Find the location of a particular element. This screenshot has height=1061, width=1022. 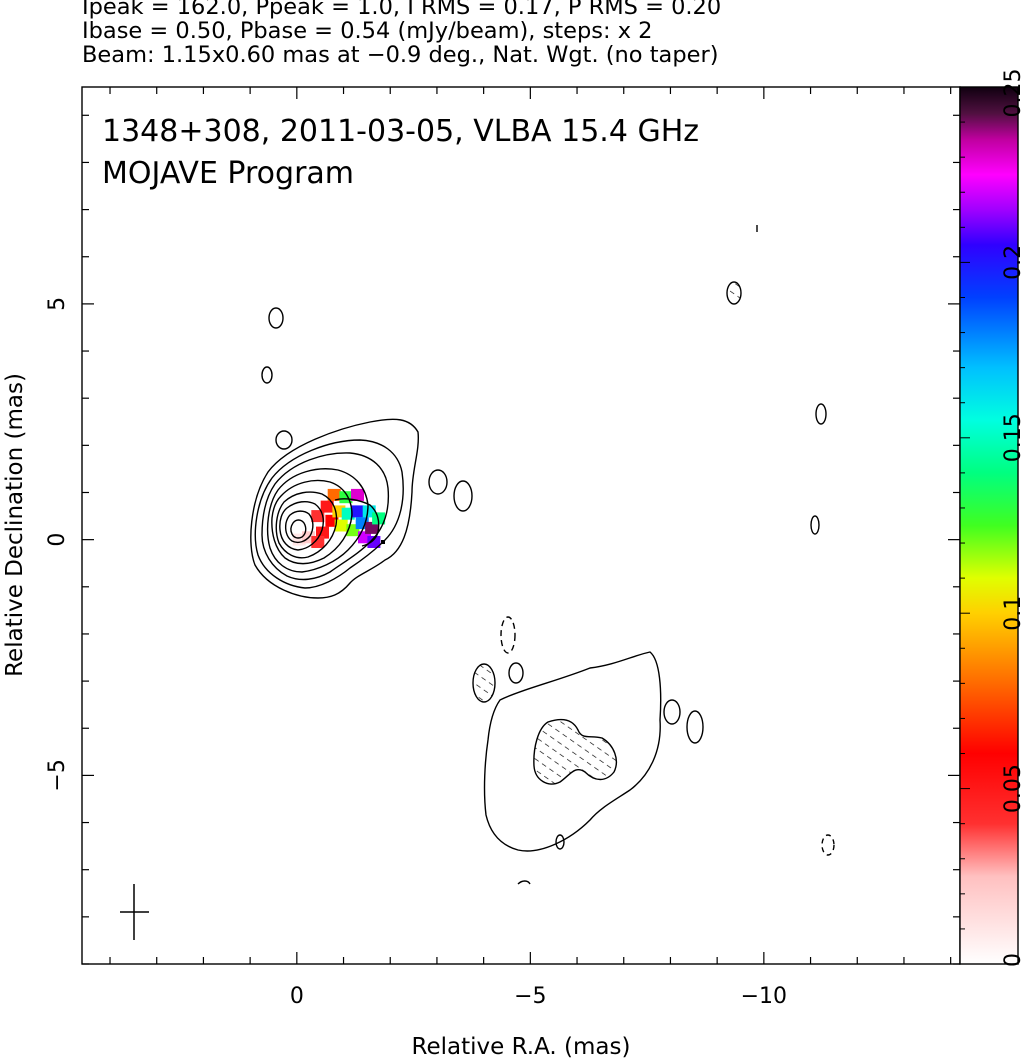

colorbar is located at coordinates (989, 525).